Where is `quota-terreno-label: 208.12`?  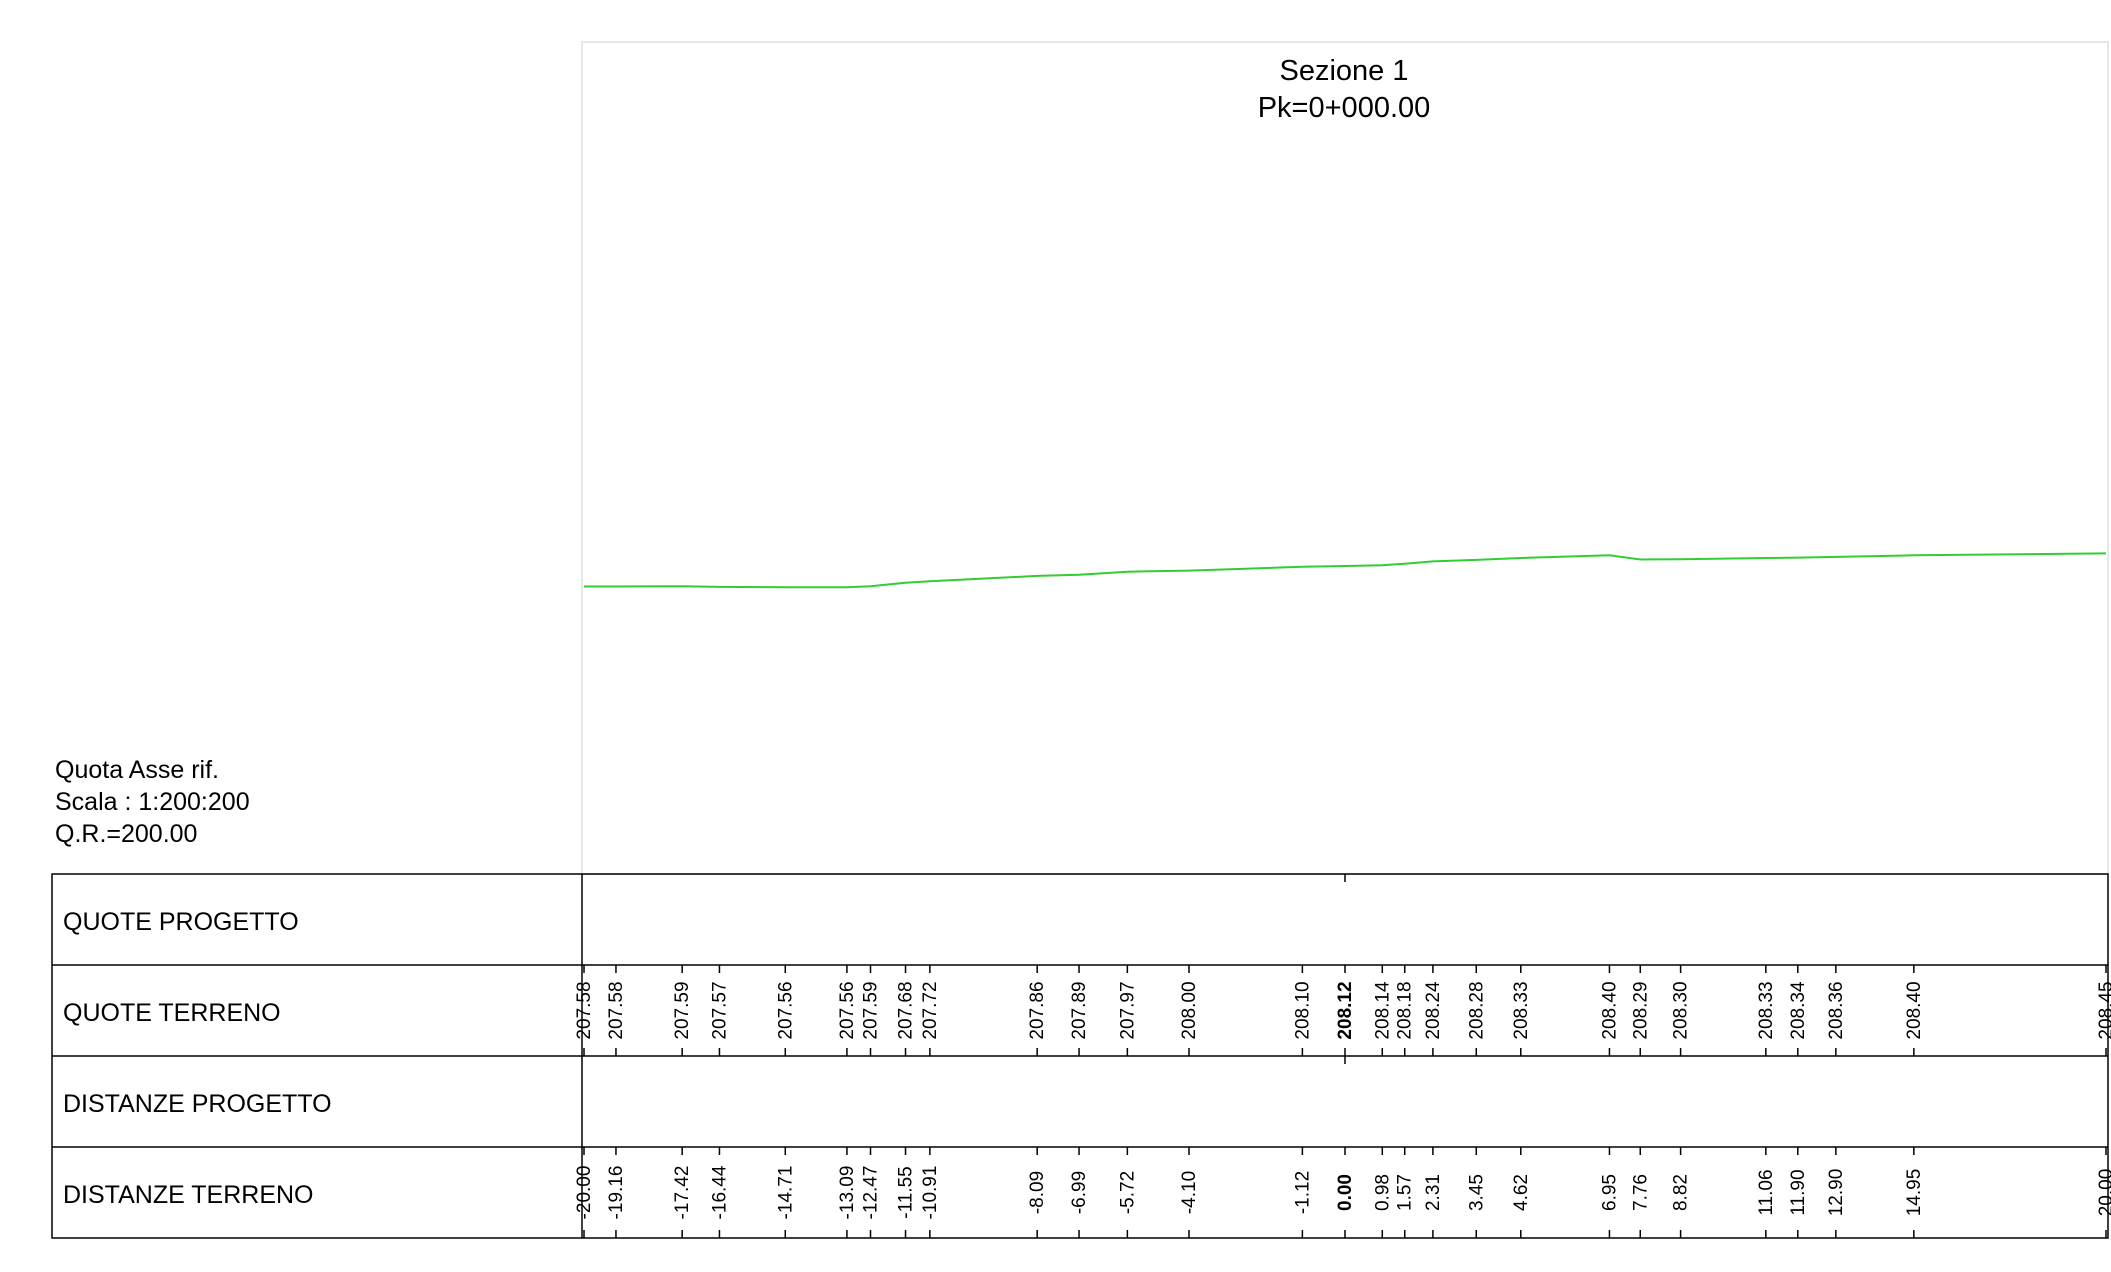 quota-terreno-label: 208.12 is located at coordinates (1345, 1010).